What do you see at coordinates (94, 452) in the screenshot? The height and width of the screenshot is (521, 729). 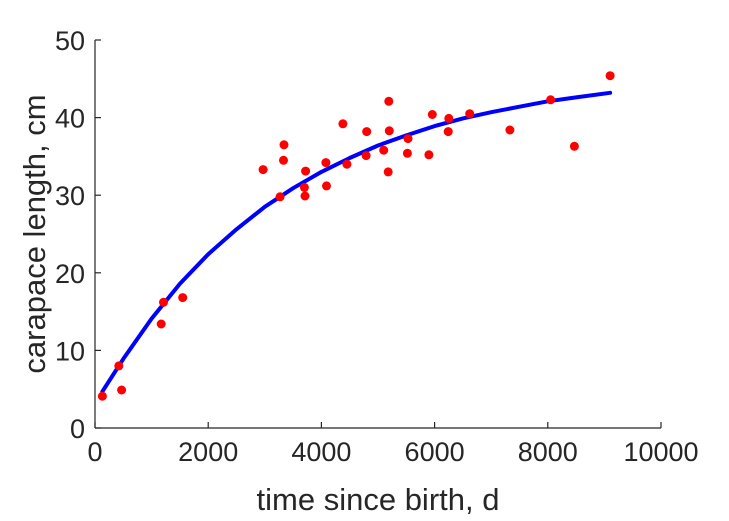 I see `x-tick-label: 0` at bounding box center [94, 452].